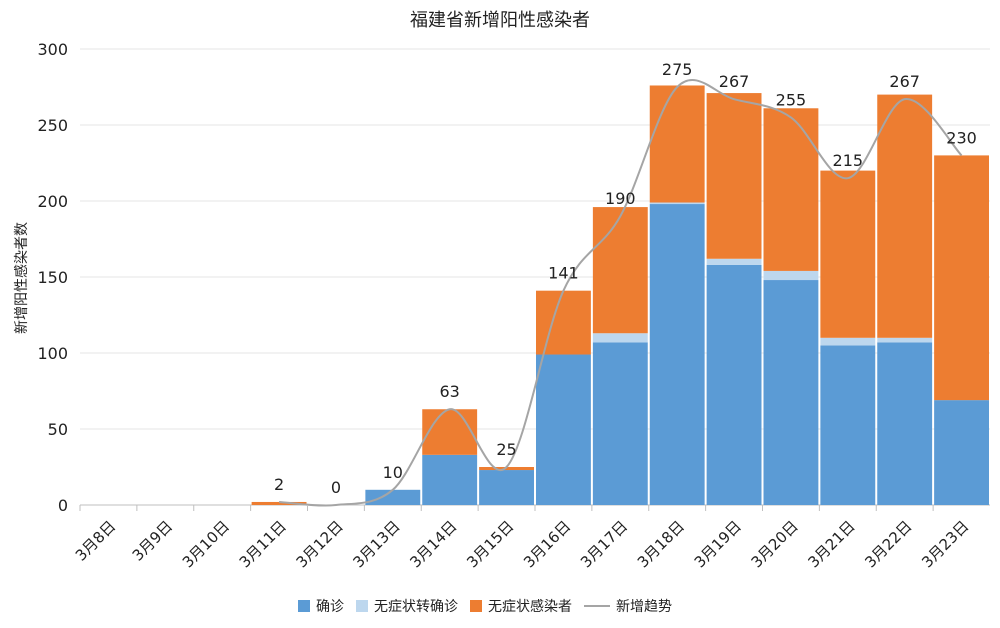 This screenshot has width=1000, height=628. I want to click on x-tick-label: 3月11日, so click(263, 544).